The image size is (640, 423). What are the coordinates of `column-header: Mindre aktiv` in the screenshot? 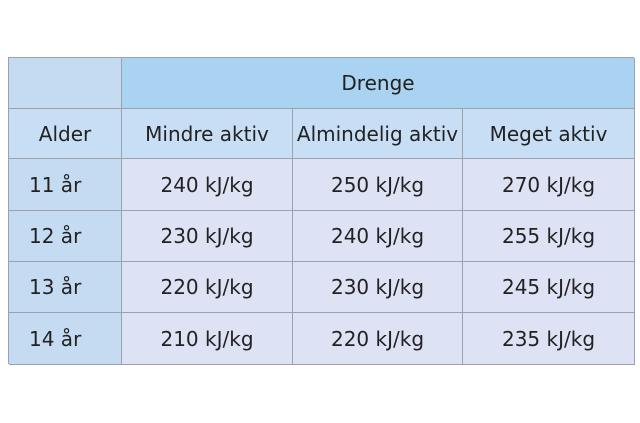 It's located at (207, 134).